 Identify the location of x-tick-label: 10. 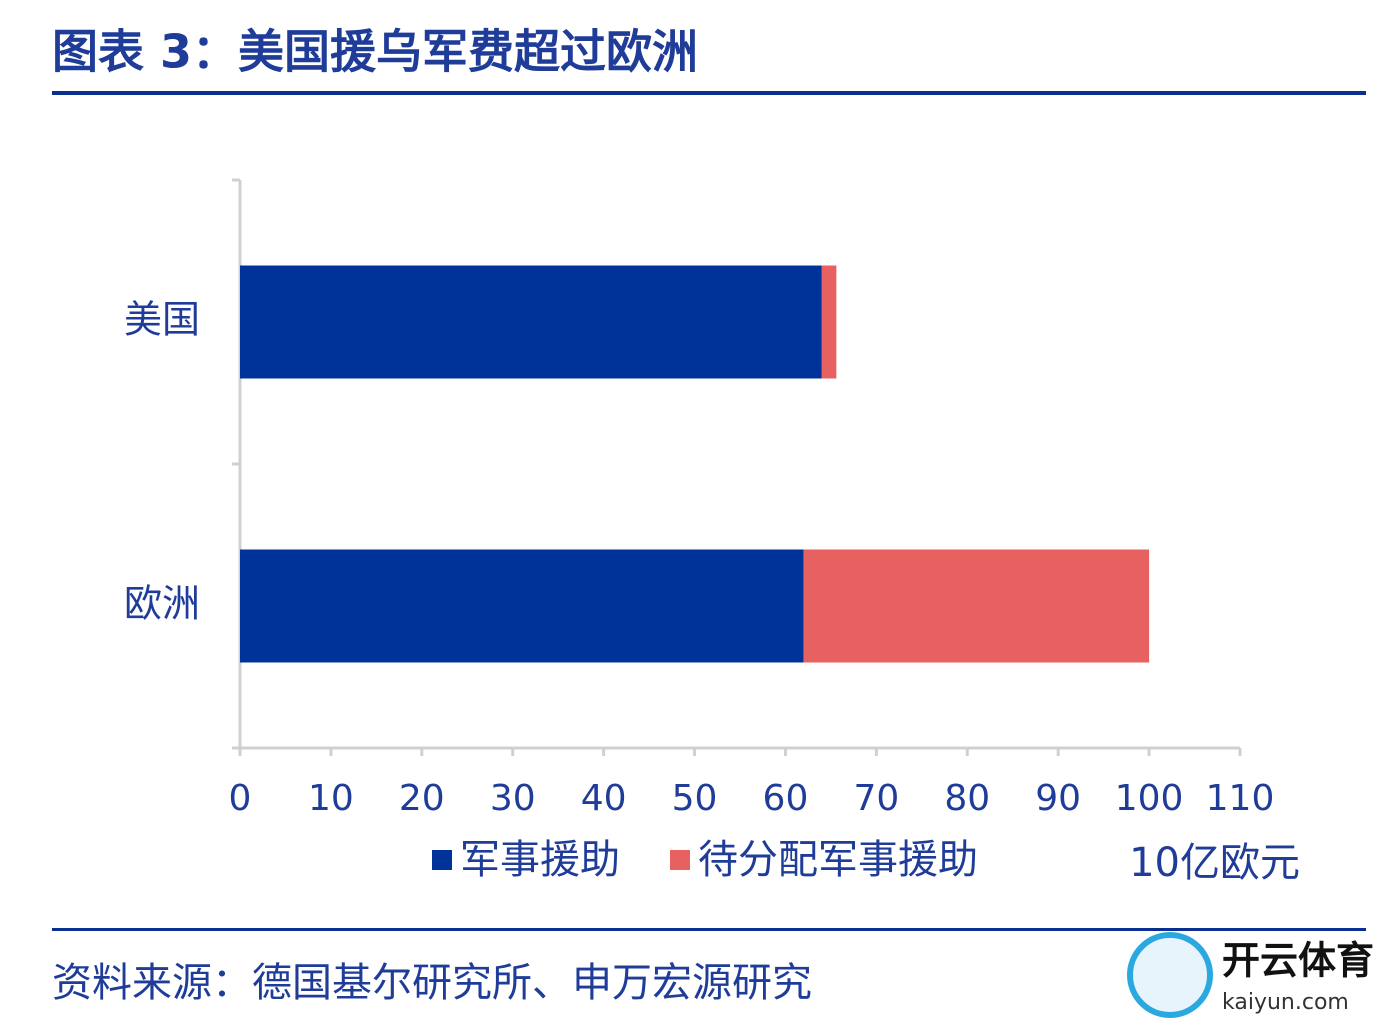
(331, 798).